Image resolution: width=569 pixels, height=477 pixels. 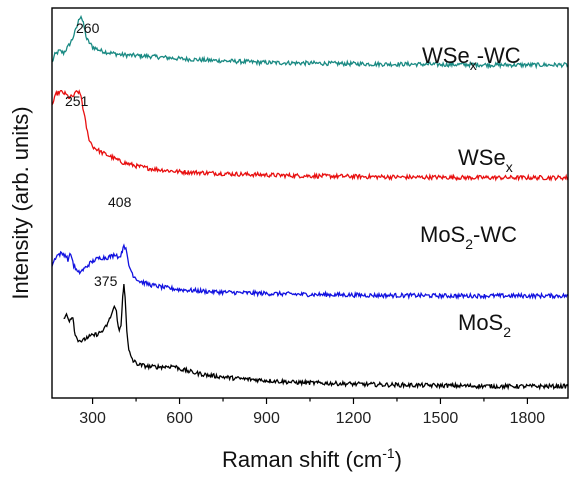 What do you see at coordinates (92, 418) in the screenshot?
I see `x-tick-label-300: 300` at bounding box center [92, 418].